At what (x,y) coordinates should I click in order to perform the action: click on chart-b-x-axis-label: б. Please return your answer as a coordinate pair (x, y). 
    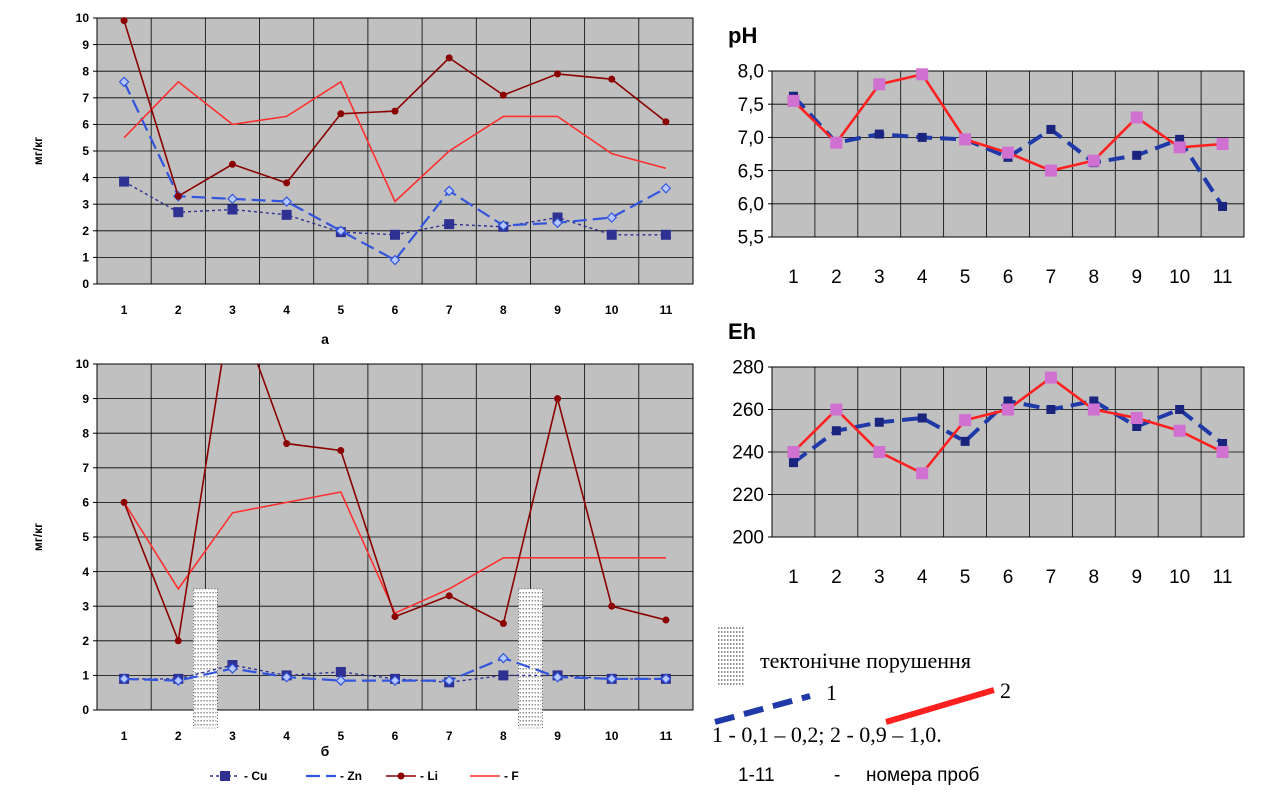
    Looking at the image, I should click on (325, 751).